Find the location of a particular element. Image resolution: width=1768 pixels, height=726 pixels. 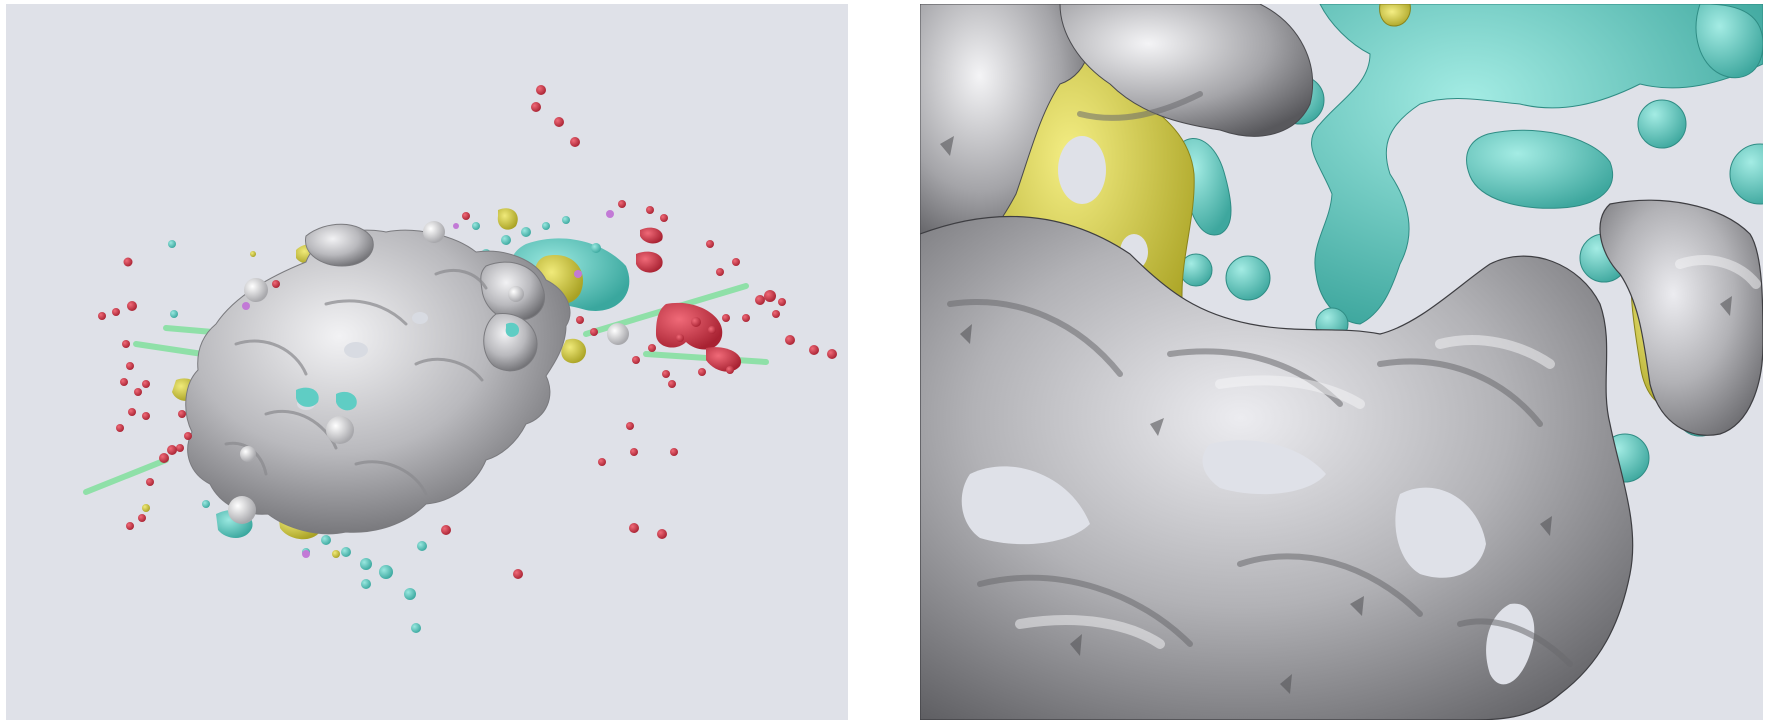

gray-molecular-surface is located at coordinates (378, 379).